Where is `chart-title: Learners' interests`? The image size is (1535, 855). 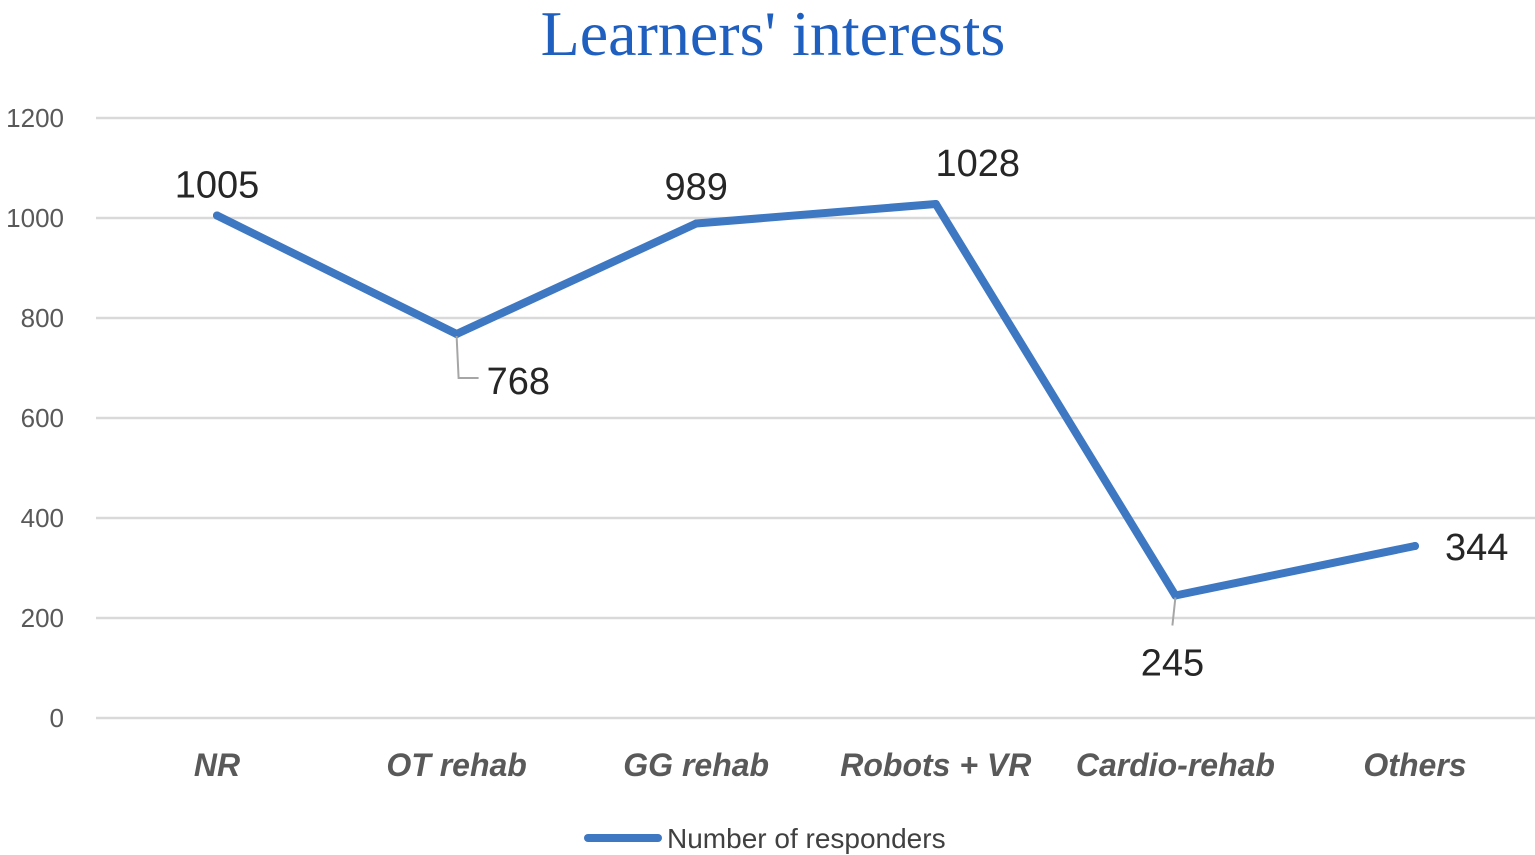
chart-title: Learners' interests is located at coordinates (773, 34).